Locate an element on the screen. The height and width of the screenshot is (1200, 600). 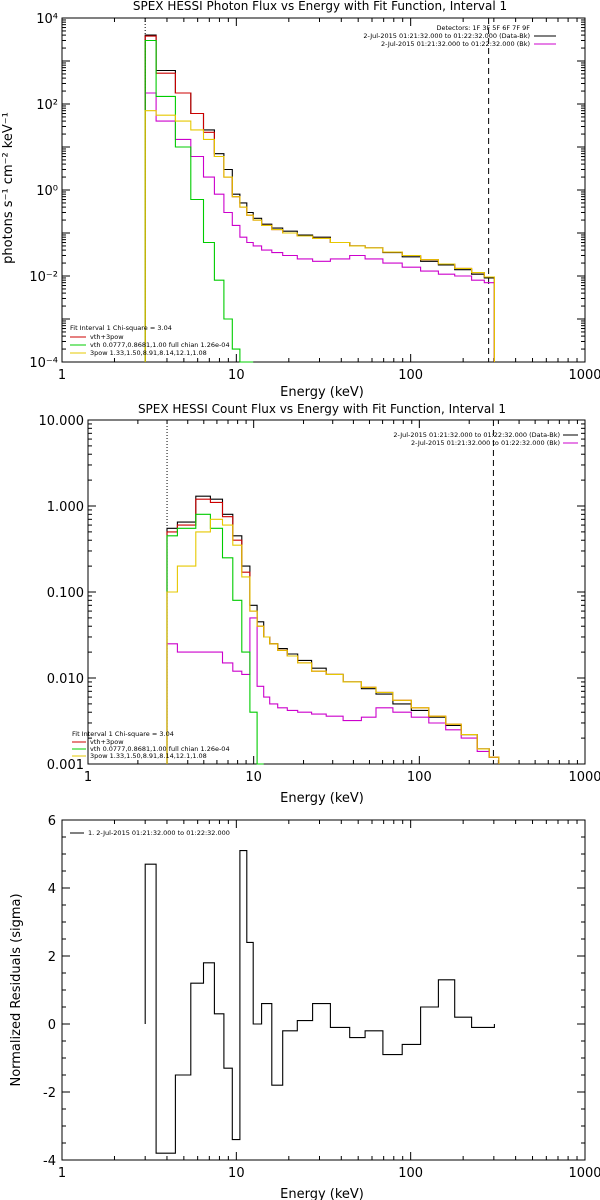
y-tick-label: 10⁻⁴ is located at coordinates (43, 363).